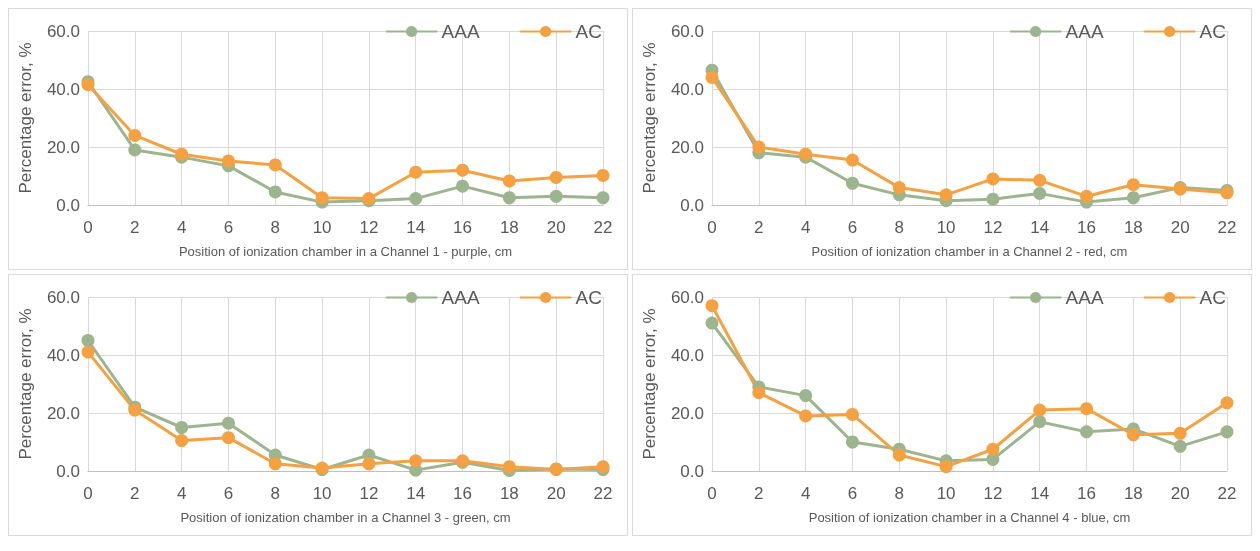  What do you see at coordinates (345, 517) in the screenshot?
I see `x-axis-title: Position of ionization chamber in a Channel 3 - green, cm` at bounding box center [345, 517].